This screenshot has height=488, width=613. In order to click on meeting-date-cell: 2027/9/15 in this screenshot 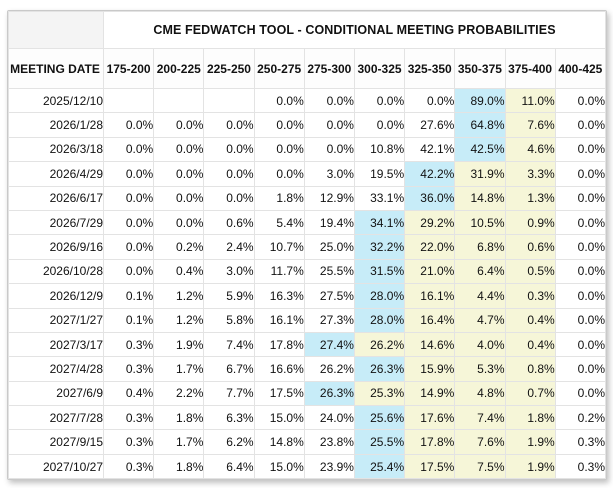, I will do `click(56, 442)`.